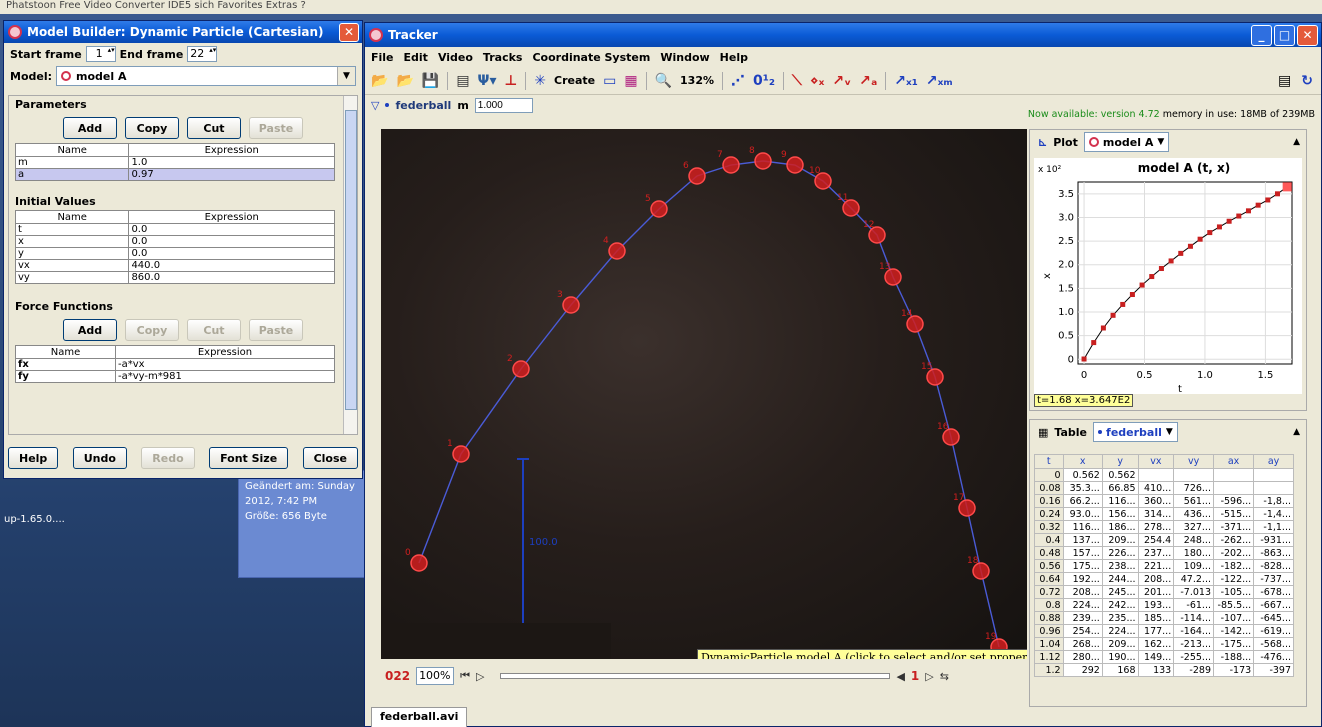  What do you see at coordinates (695, 676) in the screenshot?
I see `frame-slider` at bounding box center [695, 676].